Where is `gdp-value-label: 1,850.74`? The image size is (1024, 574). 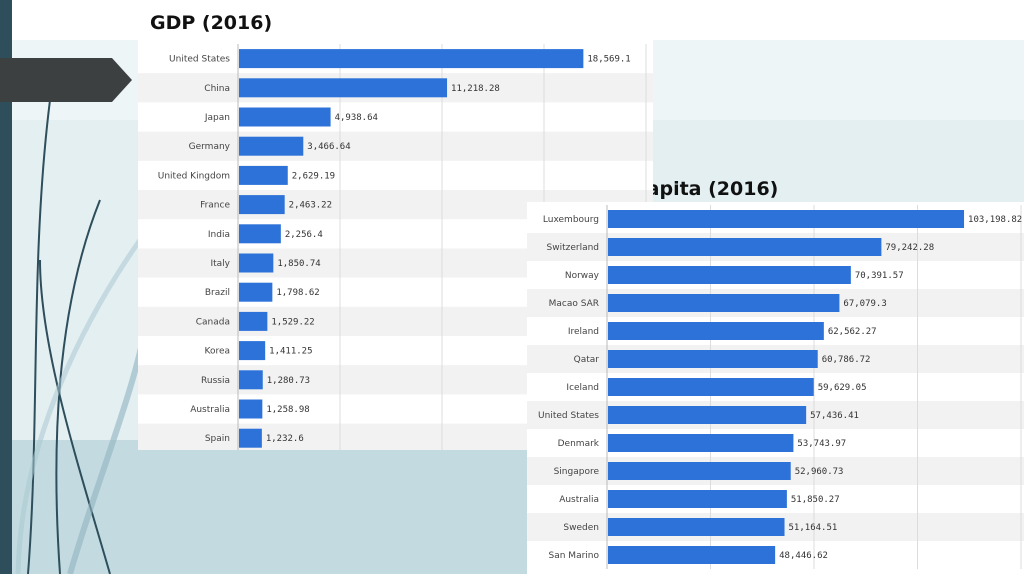 gdp-value-label: 1,850.74 is located at coordinates (298, 264).